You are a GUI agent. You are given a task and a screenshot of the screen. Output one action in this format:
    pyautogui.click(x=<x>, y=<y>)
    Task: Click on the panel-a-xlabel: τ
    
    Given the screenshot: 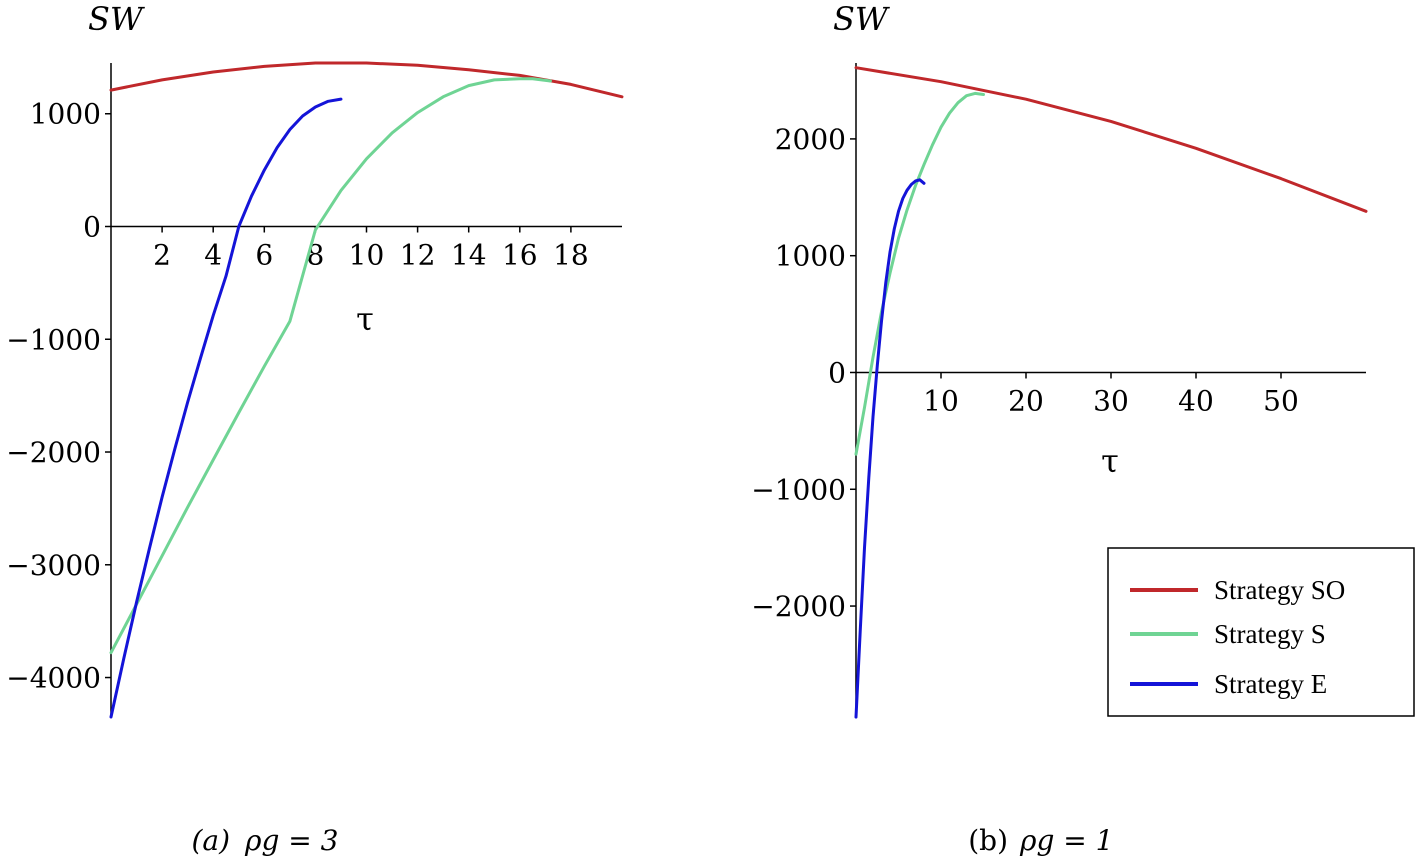 What is the action you would take?
    pyautogui.click(x=365, y=319)
    